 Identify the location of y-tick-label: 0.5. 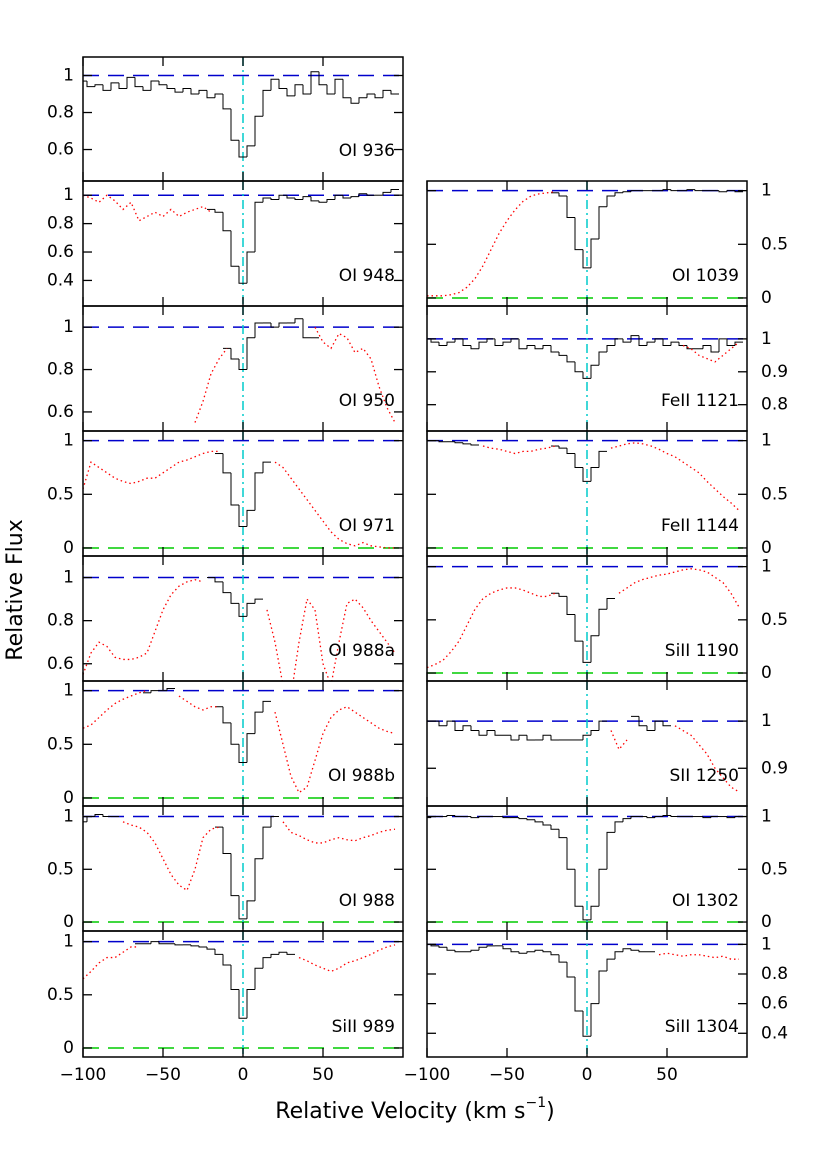
(774, 244).